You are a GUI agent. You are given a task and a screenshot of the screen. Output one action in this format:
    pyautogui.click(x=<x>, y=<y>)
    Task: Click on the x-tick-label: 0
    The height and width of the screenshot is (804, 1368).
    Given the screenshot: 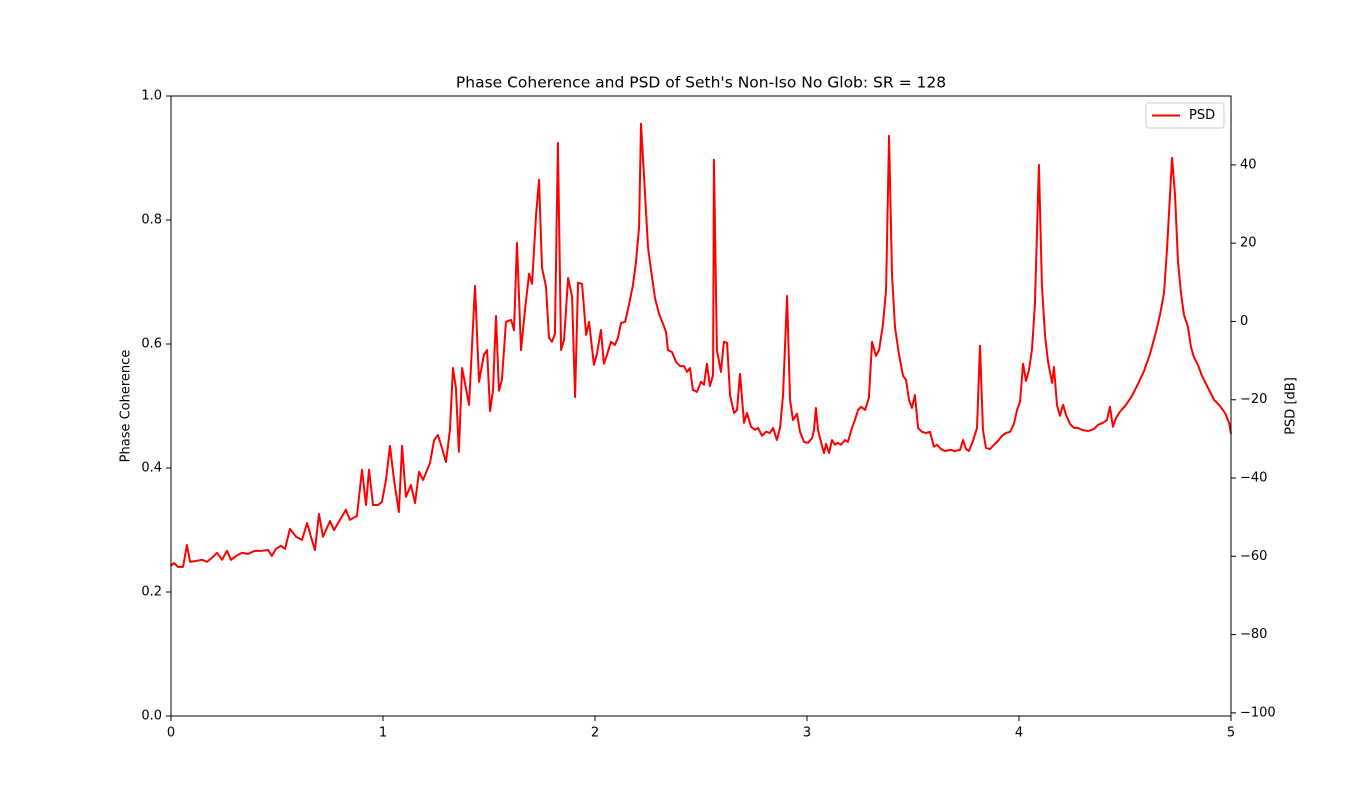 What is the action you would take?
    pyautogui.click(x=171, y=733)
    